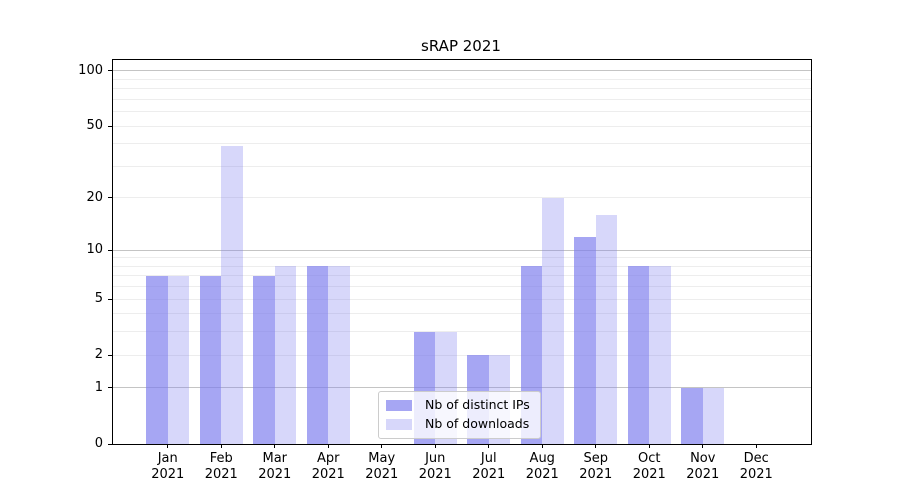 This screenshot has height=500, width=900. I want to click on x-tick-month: Jun, so click(435, 458).